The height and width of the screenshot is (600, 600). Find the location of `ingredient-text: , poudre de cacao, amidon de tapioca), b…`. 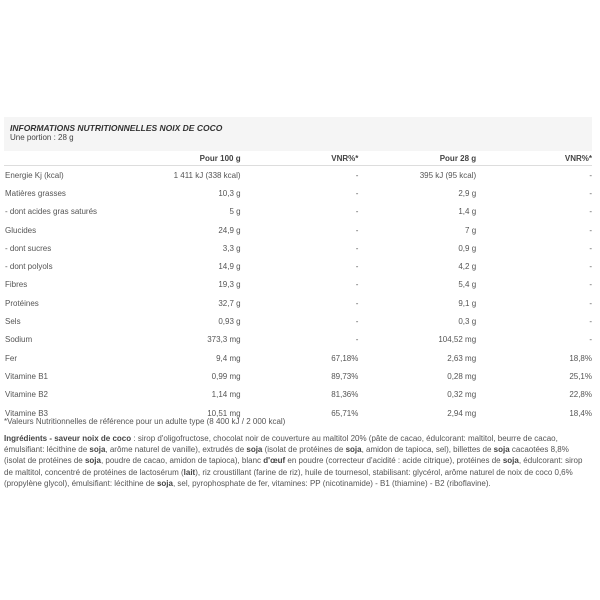

ingredient-text: , poudre de cacao, amidon de tapioca), b… is located at coordinates (182, 461).